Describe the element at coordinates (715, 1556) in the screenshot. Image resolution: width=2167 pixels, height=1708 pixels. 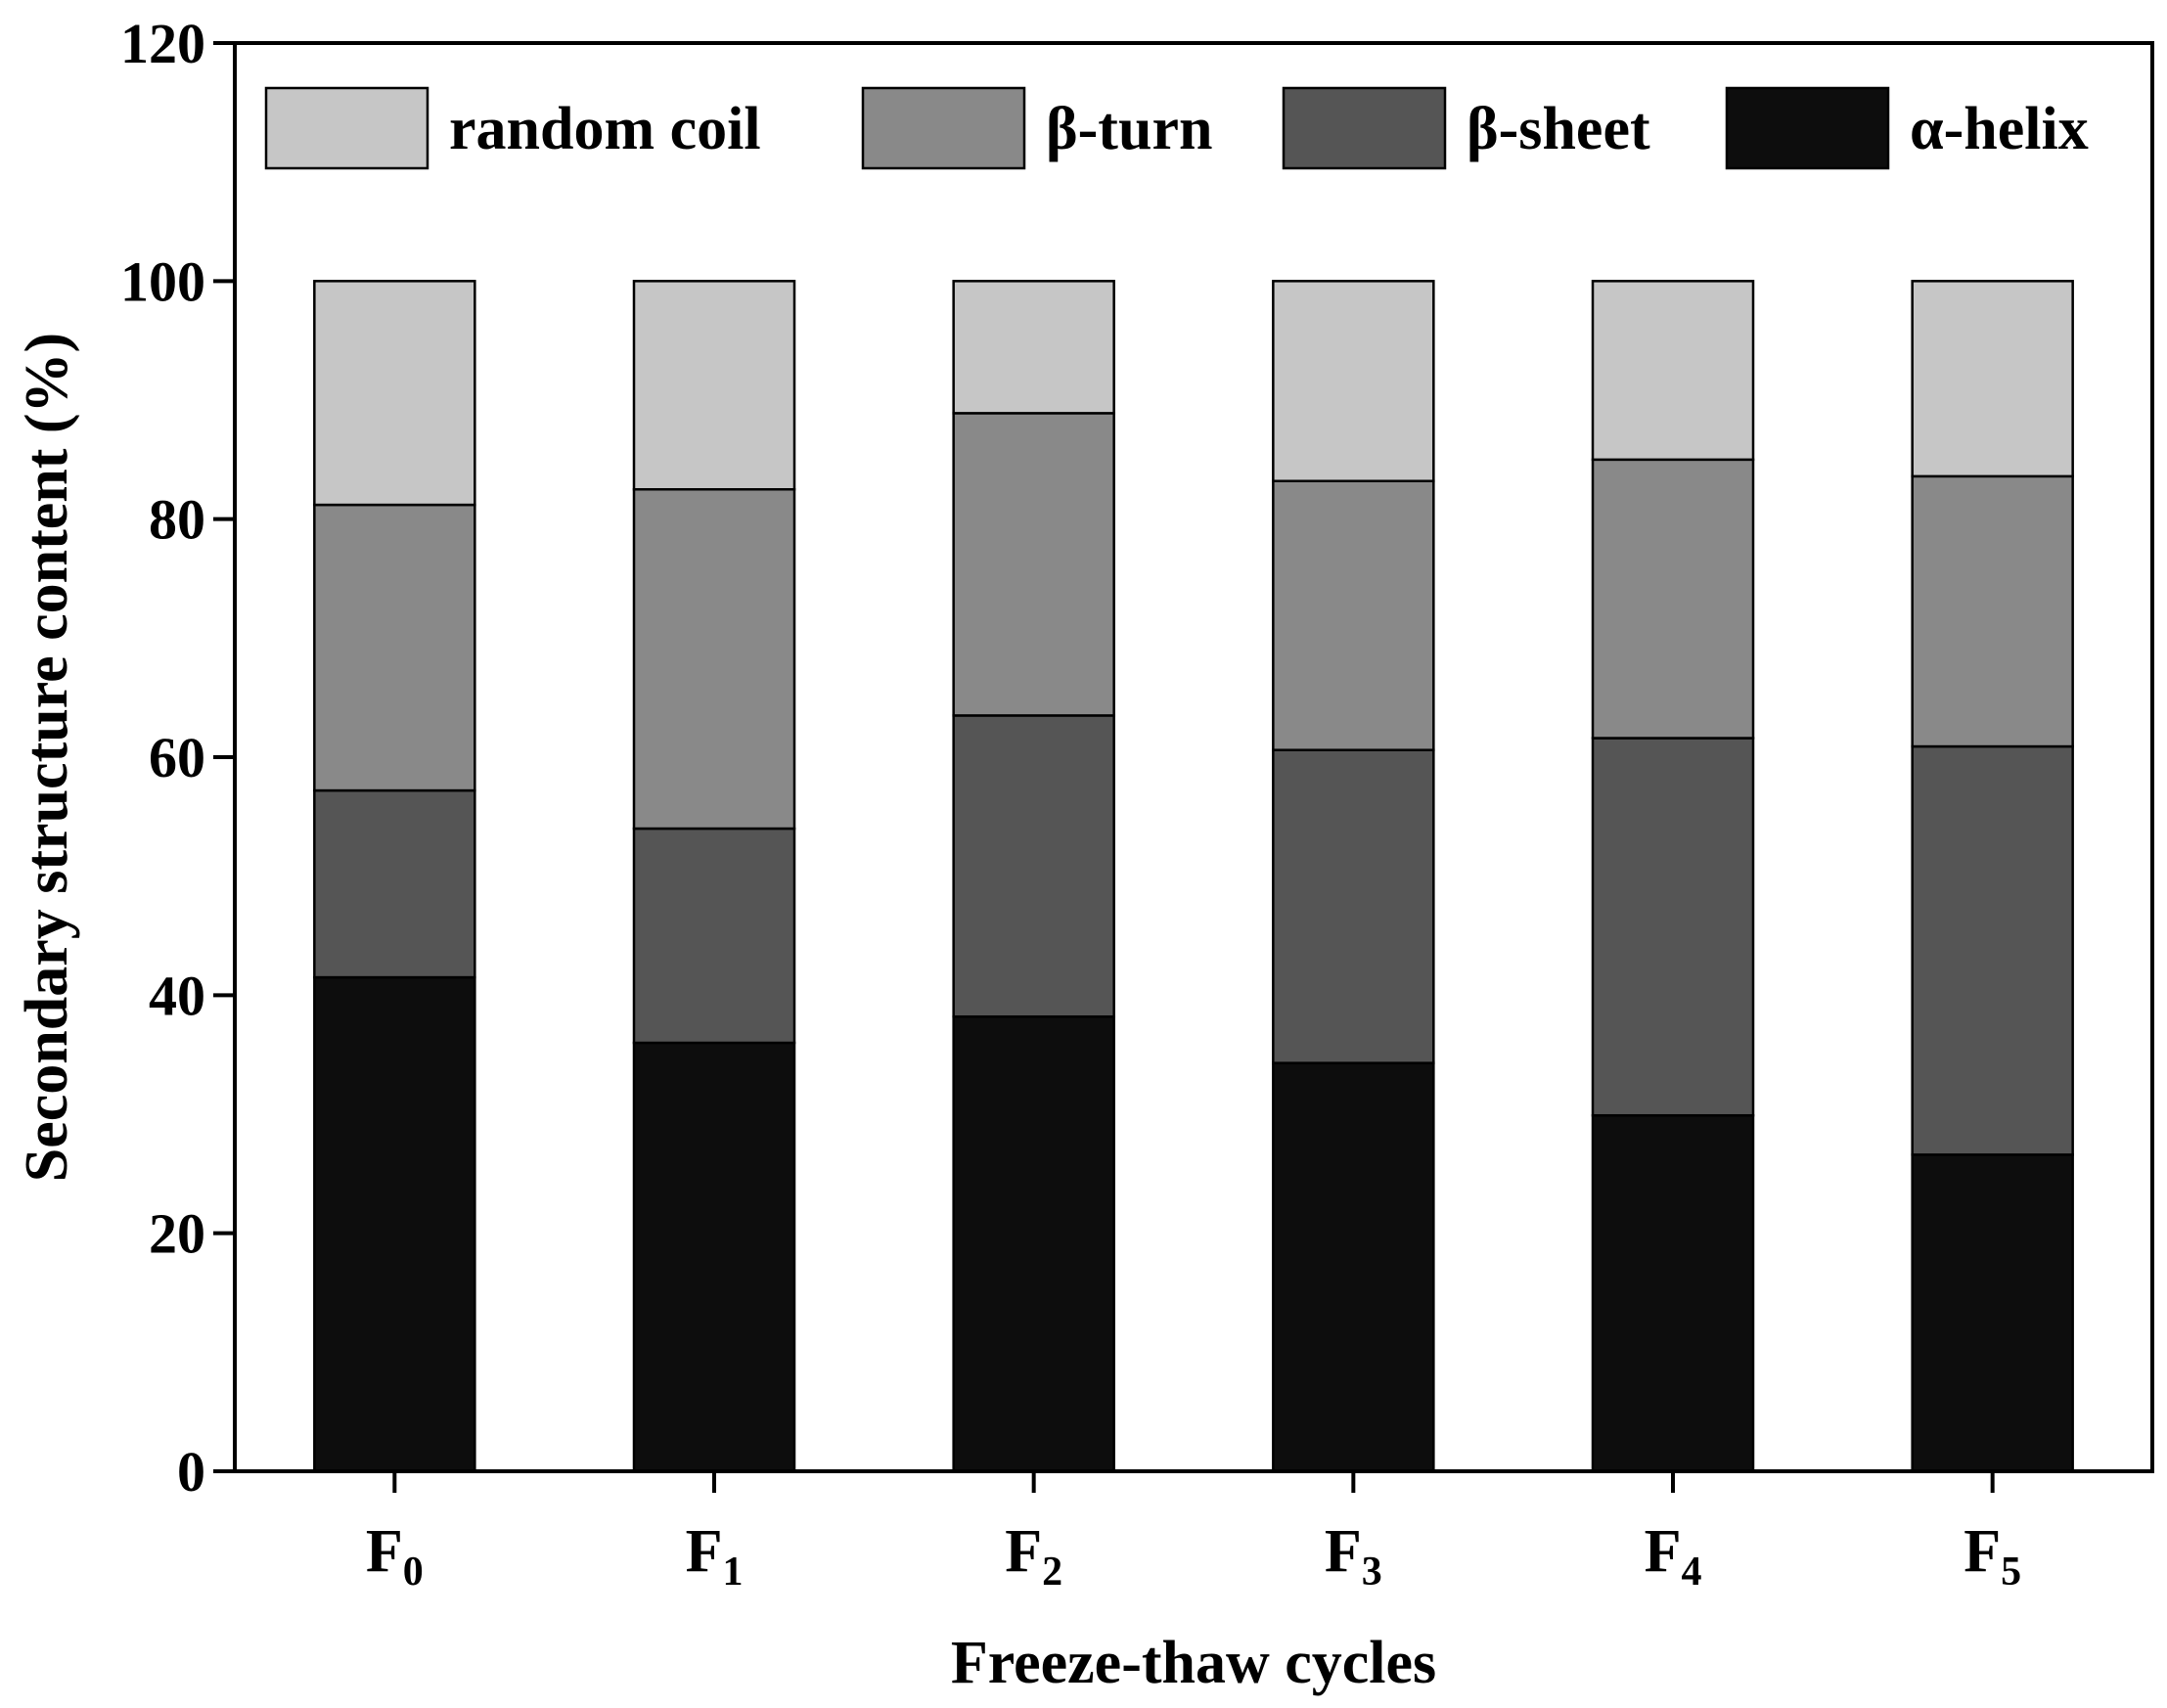
I see `x-tick-label-F1: F1` at that location.